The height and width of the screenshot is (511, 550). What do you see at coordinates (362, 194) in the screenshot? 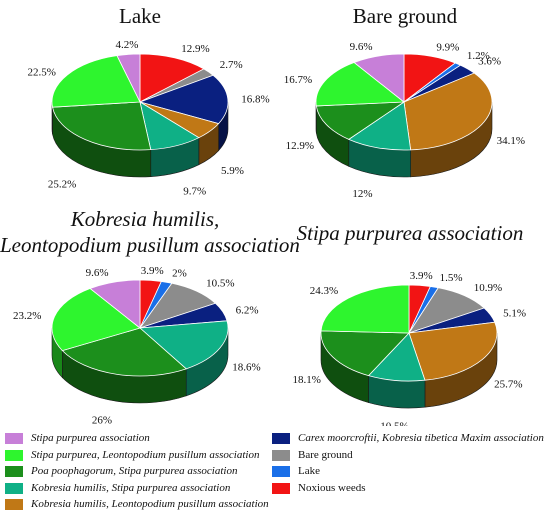
I see `data-label-kobresia-humilis-stipa-purpurea-association: 12%` at bounding box center [362, 194].